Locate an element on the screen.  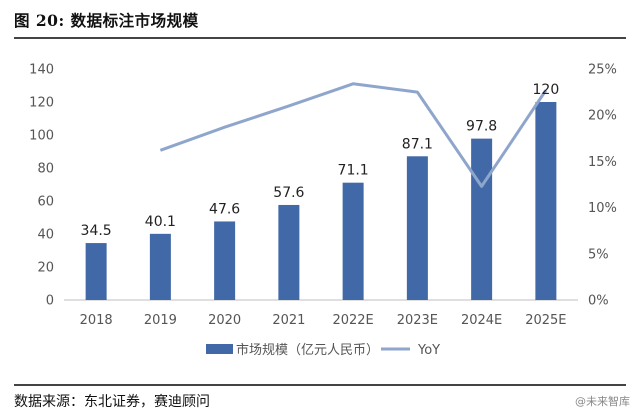
y-left-tick-label: 20 is located at coordinates (45, 268).